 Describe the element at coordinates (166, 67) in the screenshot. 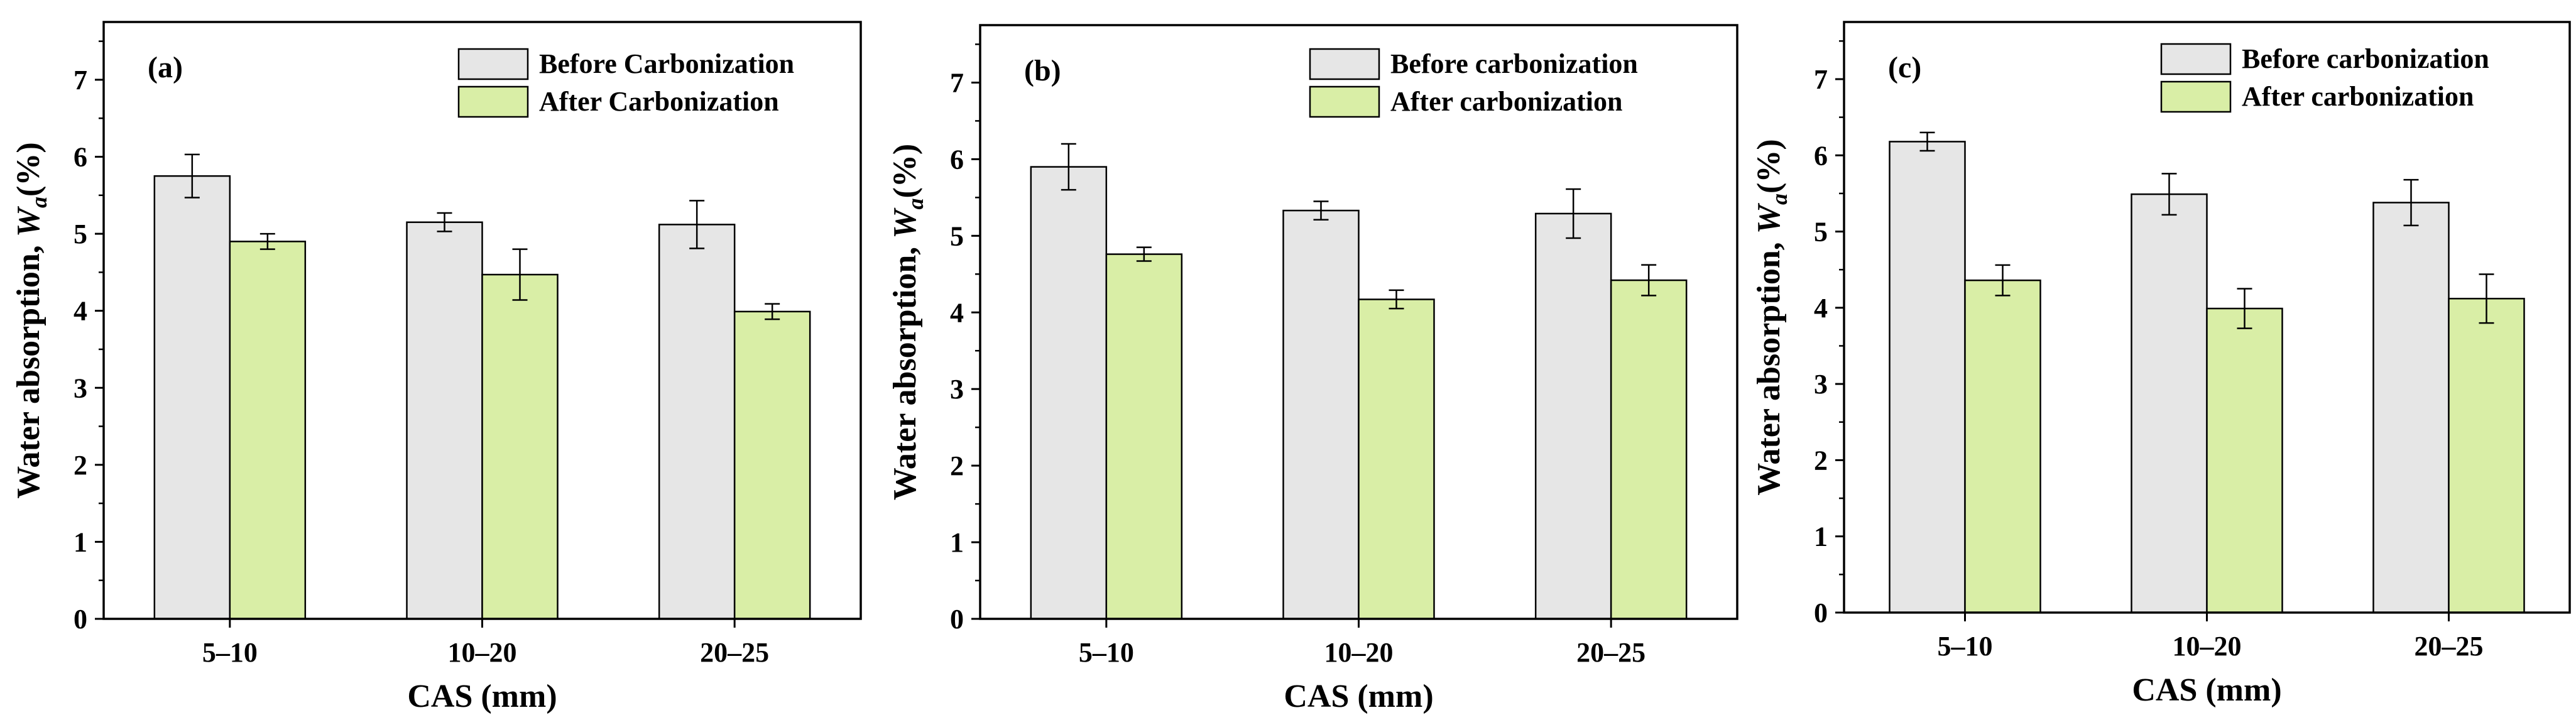

I see `panel-label: (a)` at that location.